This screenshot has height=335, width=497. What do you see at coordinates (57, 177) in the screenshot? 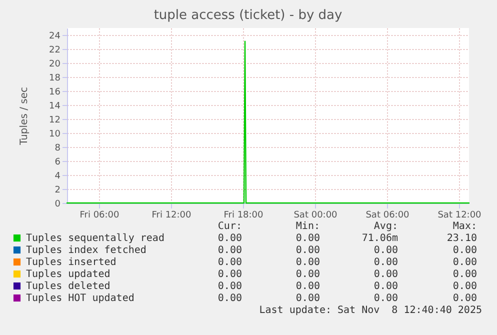
I see `y-tick-label: 4` at bounding box center [57, 177].